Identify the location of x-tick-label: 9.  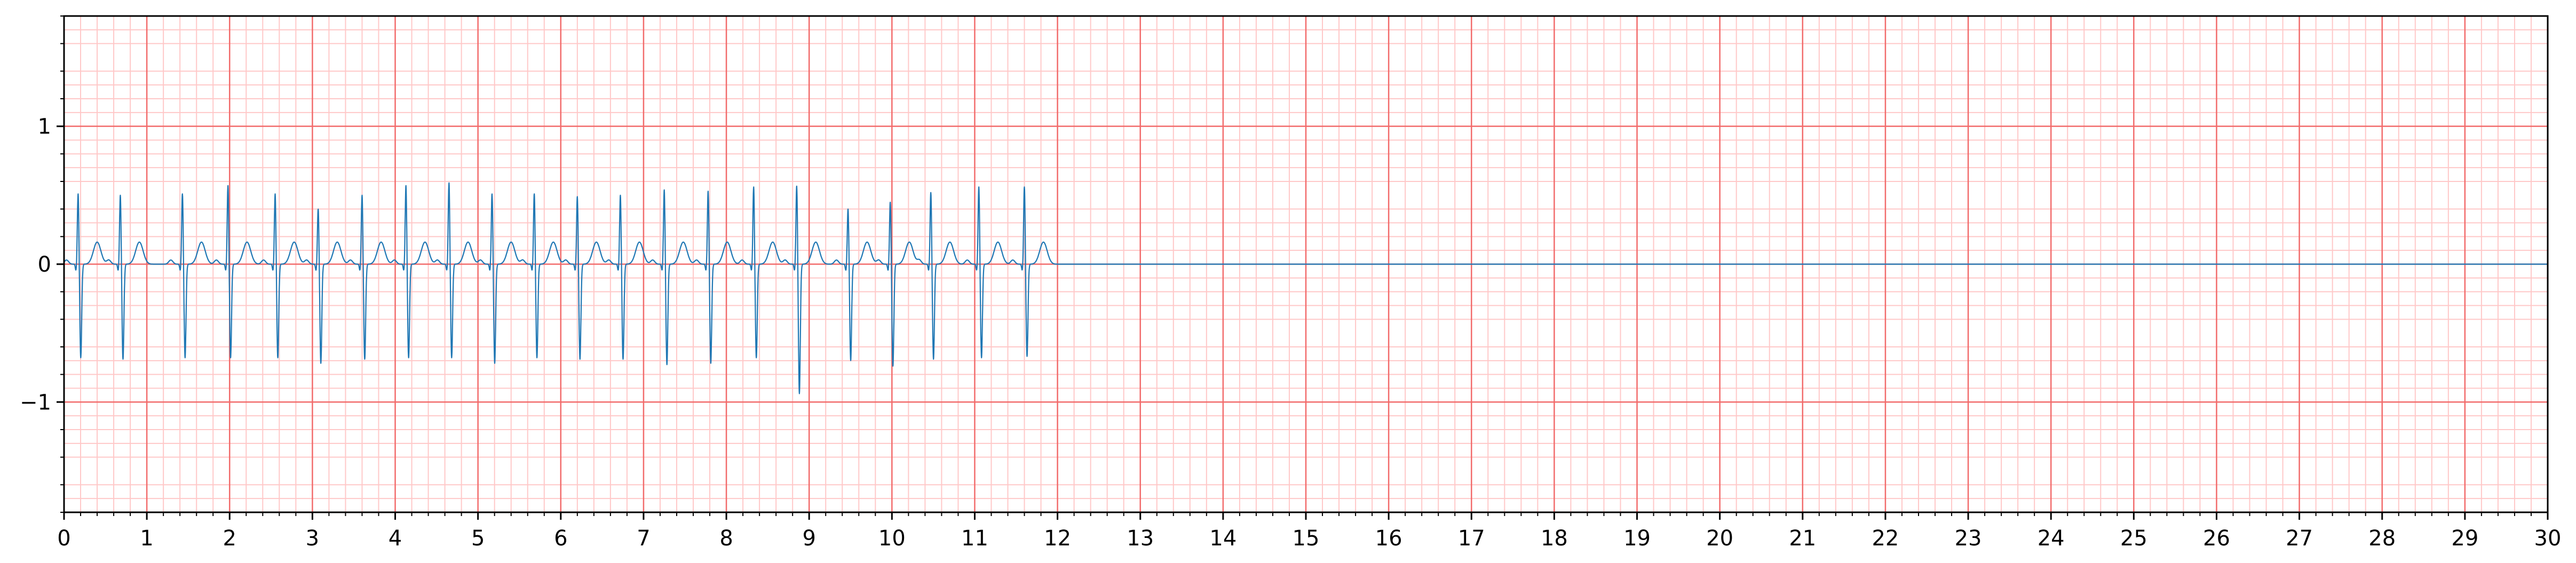
(809, 538).